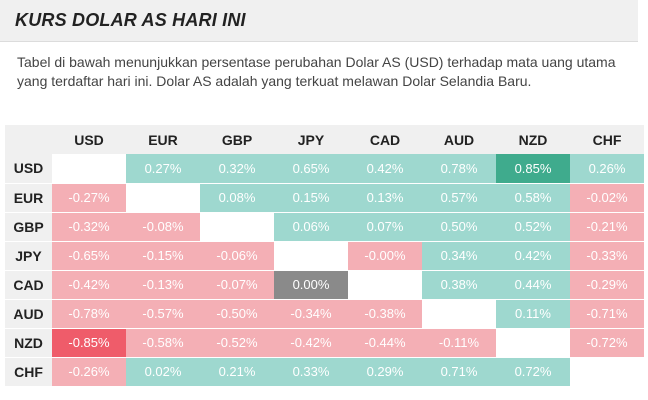 The height and width of the screenshot is (400, 648). Describe the element at coordinates (607, 342) in the screenshot. I see `cell-nzd-chf: -0.72%` at that location.